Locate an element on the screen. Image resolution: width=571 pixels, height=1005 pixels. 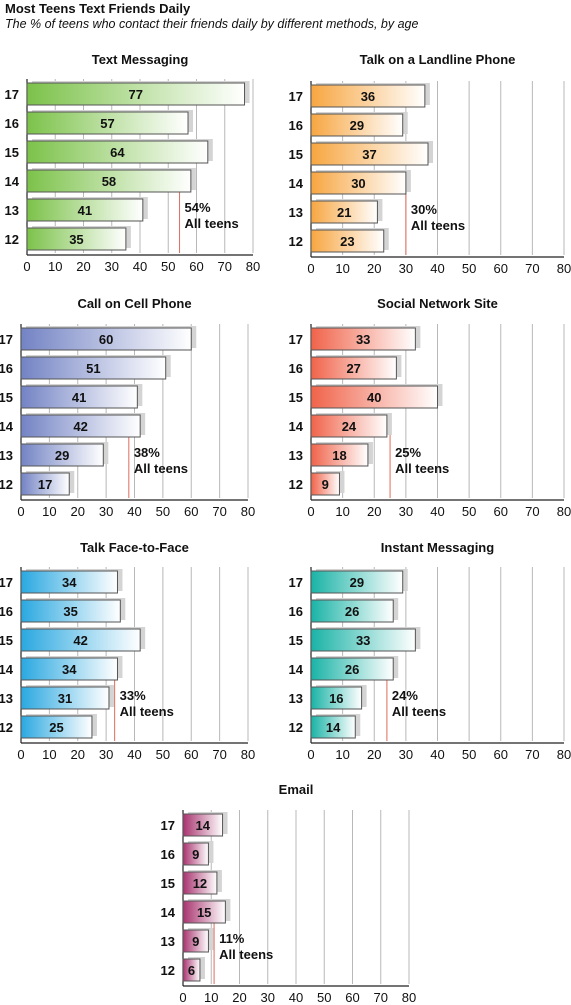
chart-title: Call on Cell Phone is located at coordinates (134, 303).